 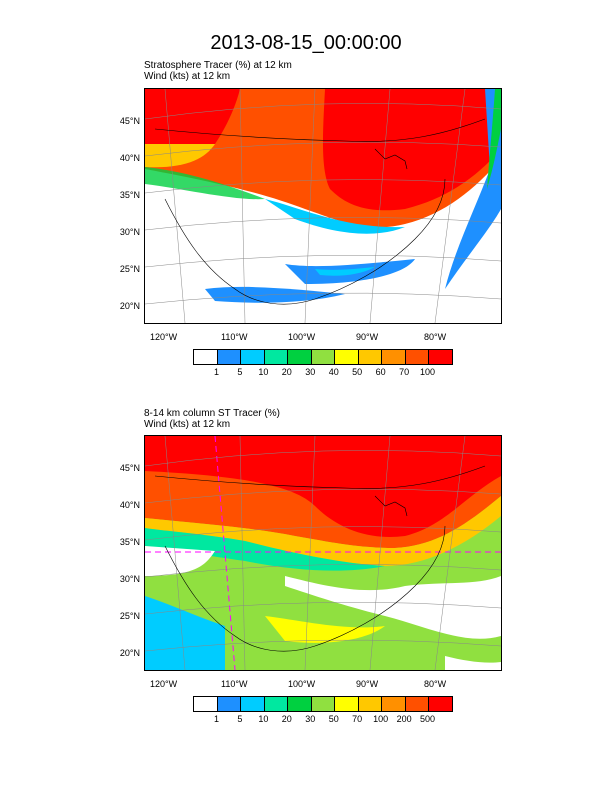 I want to click on panel2-lon-label: 120°W, so click(x=164, y=684).